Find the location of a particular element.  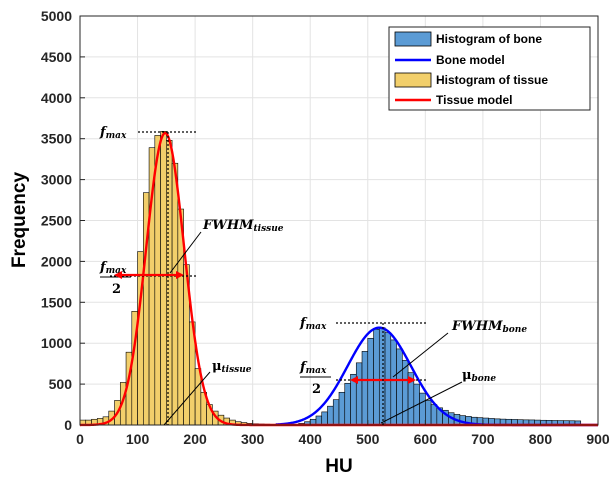

y-tick-label: 1000 is located at coordinates (56, 343).